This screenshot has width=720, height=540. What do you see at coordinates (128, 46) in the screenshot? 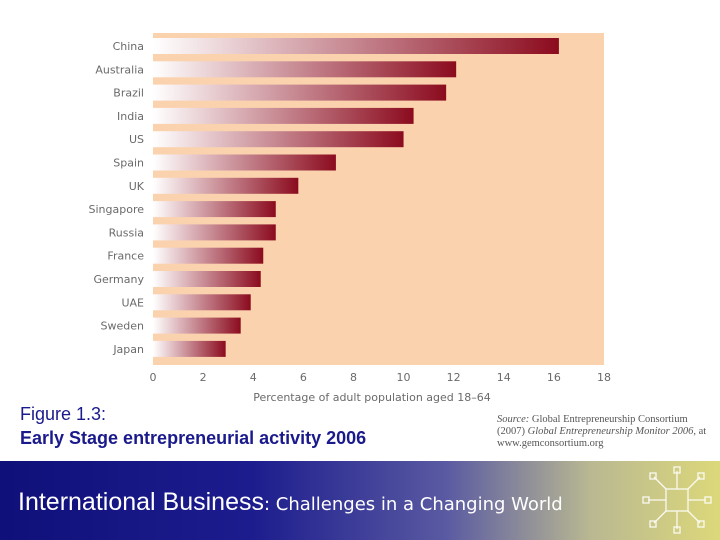
I see `category-label-china: China` at bounding box center [128, 46].